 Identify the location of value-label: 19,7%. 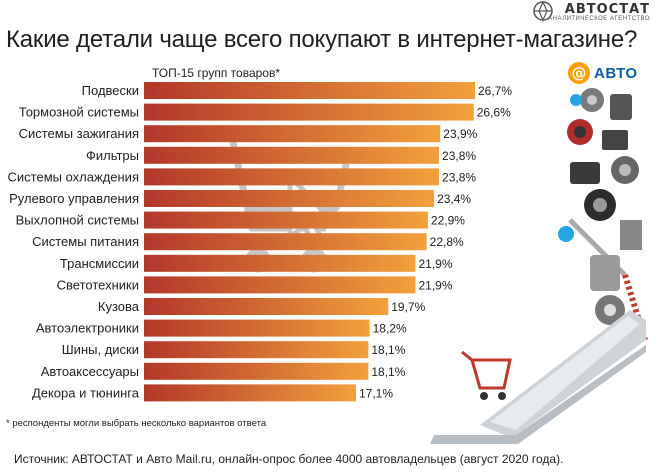
(408, 307).